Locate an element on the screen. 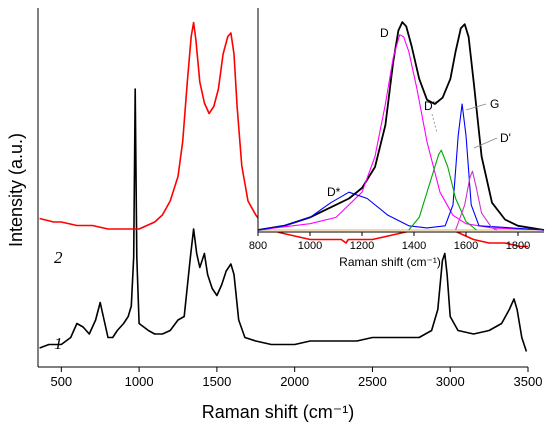 The width and height of the screenshot is (550, 434). main-y-axis-title: Intensity (a.u.) is located at coordinates (16, 190).